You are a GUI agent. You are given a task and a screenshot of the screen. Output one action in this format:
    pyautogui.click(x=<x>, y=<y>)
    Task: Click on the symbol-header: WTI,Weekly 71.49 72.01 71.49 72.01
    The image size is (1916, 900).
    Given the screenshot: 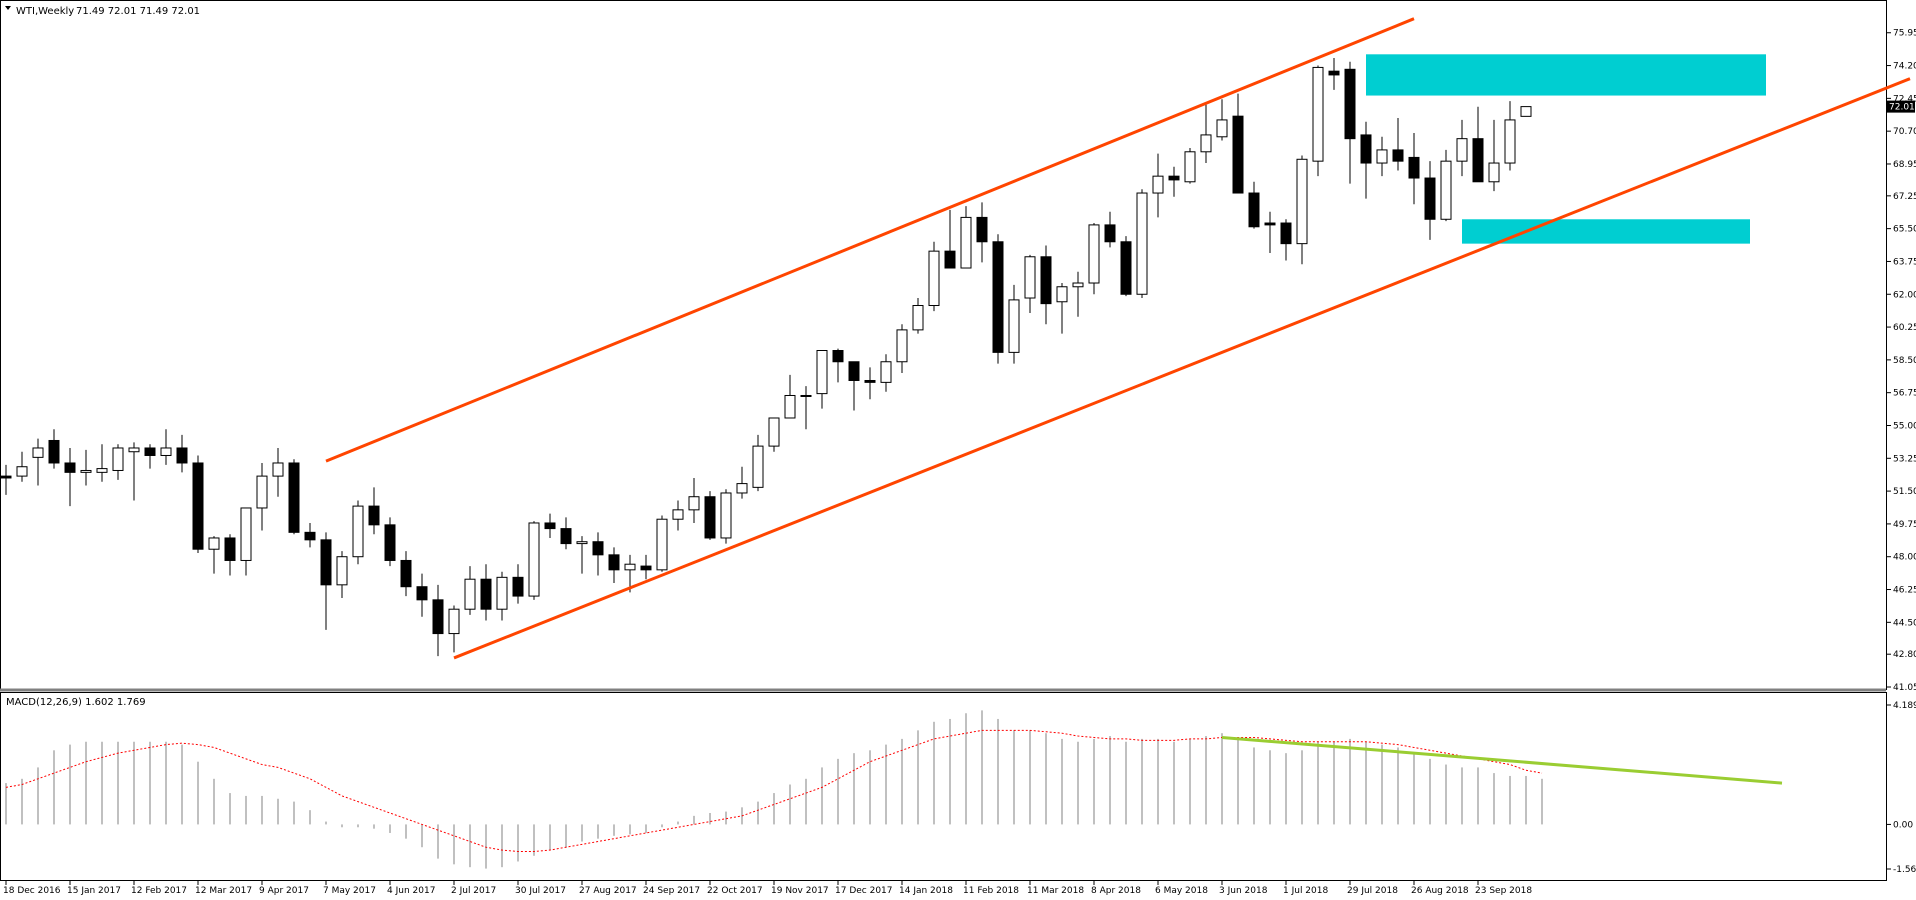 What is the action you would take?
    pyautogui.click(x=102, y=11)
    